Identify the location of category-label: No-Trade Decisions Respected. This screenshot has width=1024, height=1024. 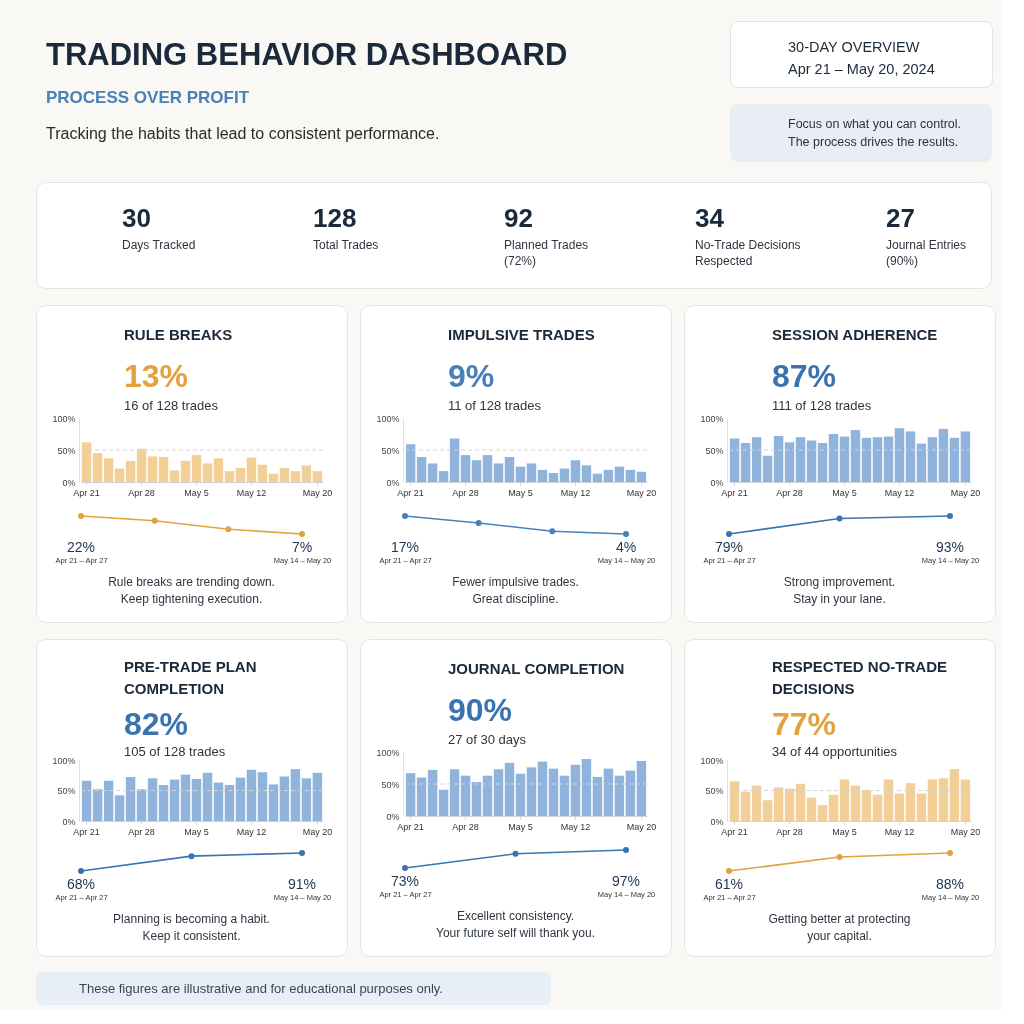
(748, 253).